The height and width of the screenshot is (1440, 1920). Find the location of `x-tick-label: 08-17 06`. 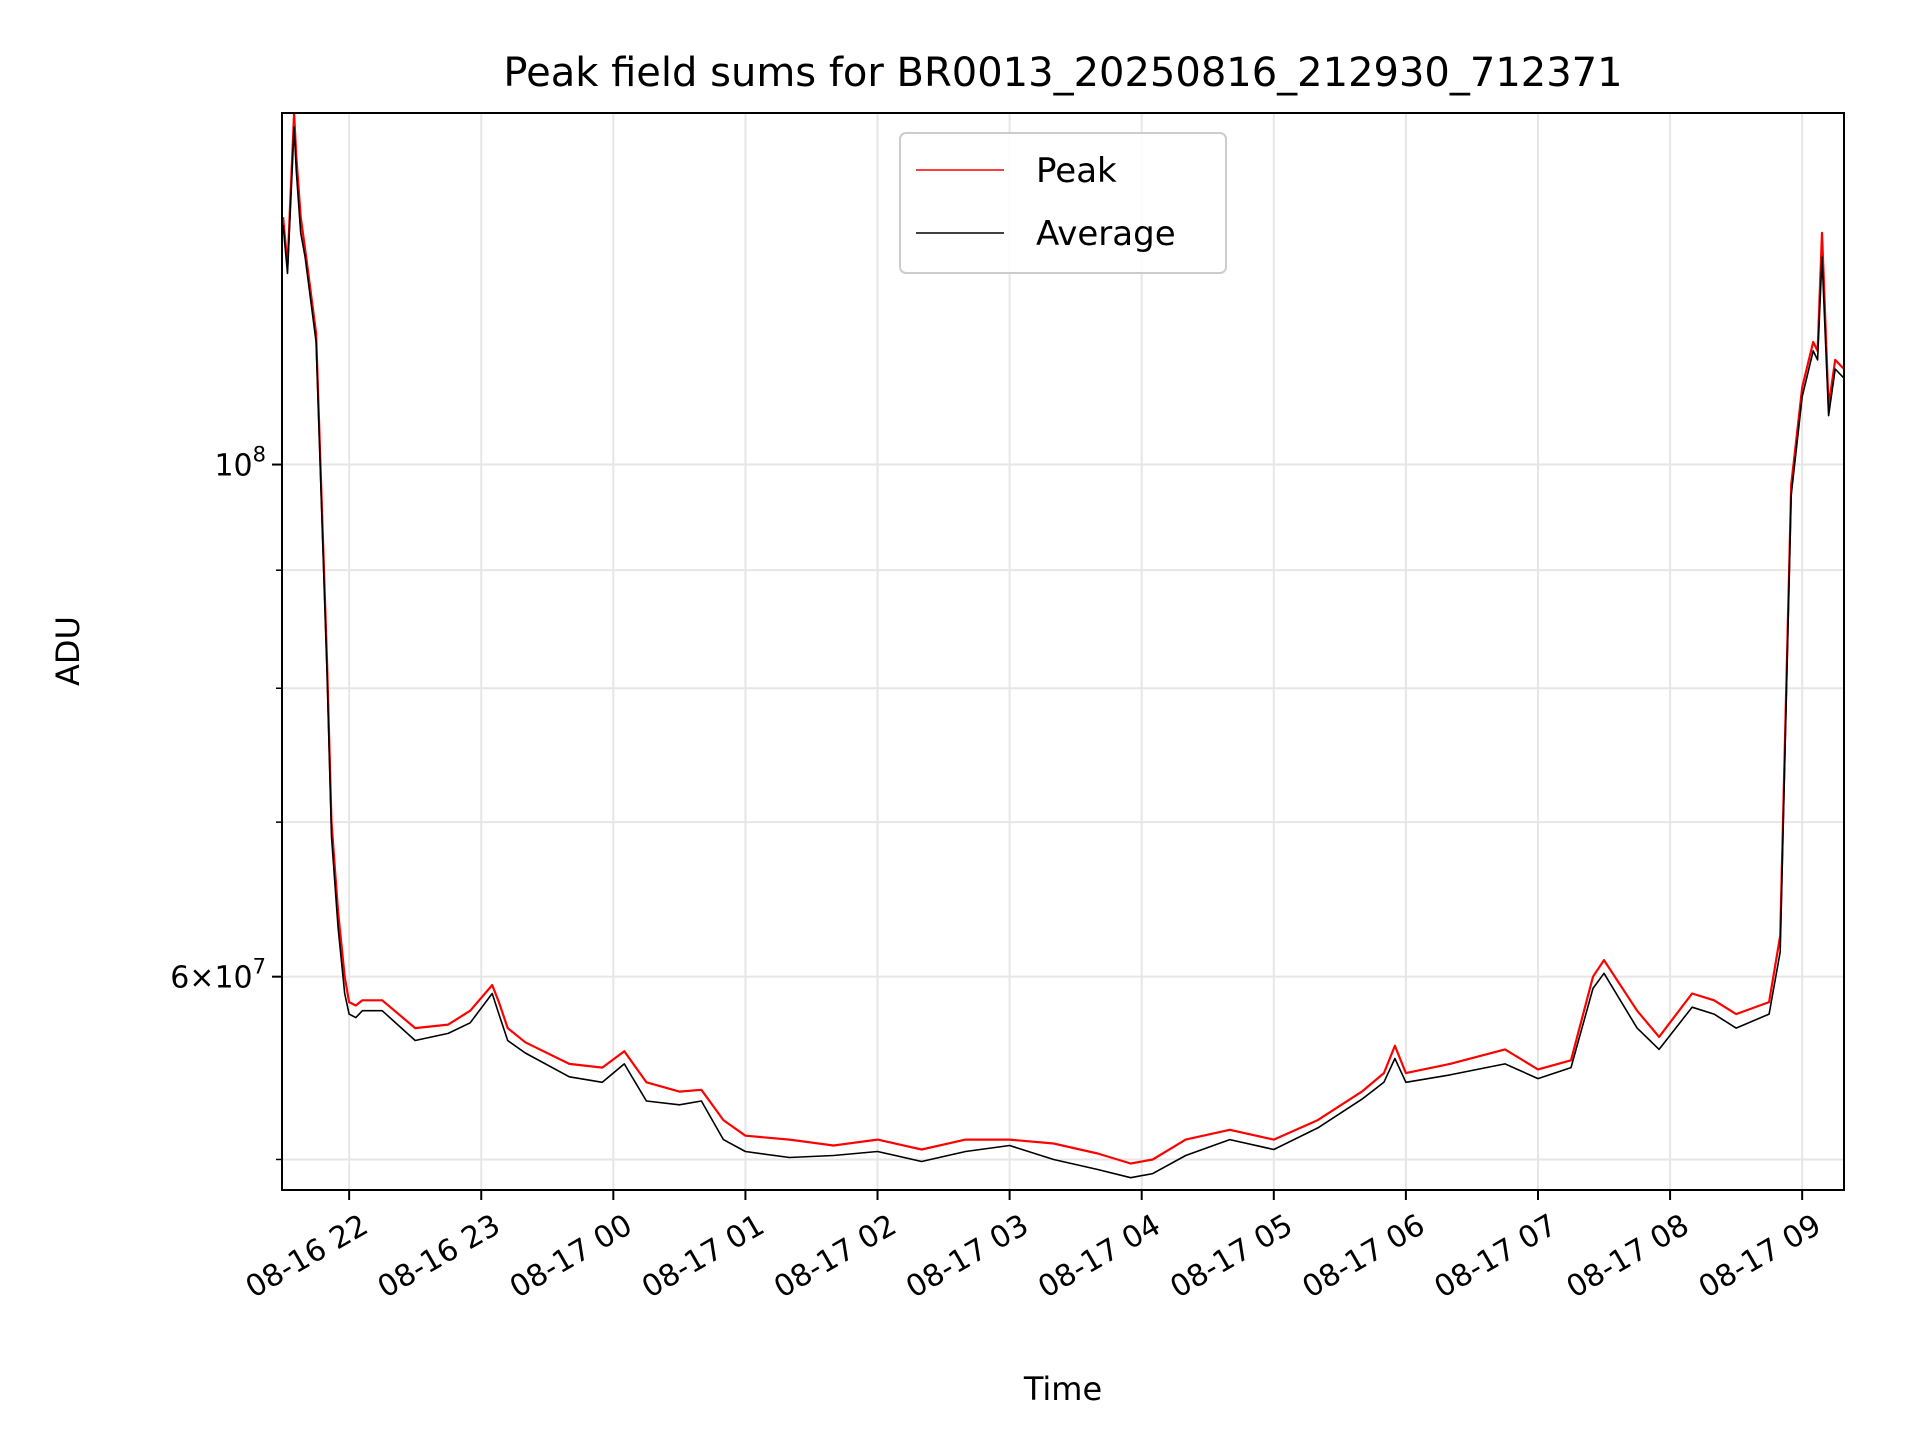

x-tick-label: 08-17 06 is located at coordinates (1364, 1257).